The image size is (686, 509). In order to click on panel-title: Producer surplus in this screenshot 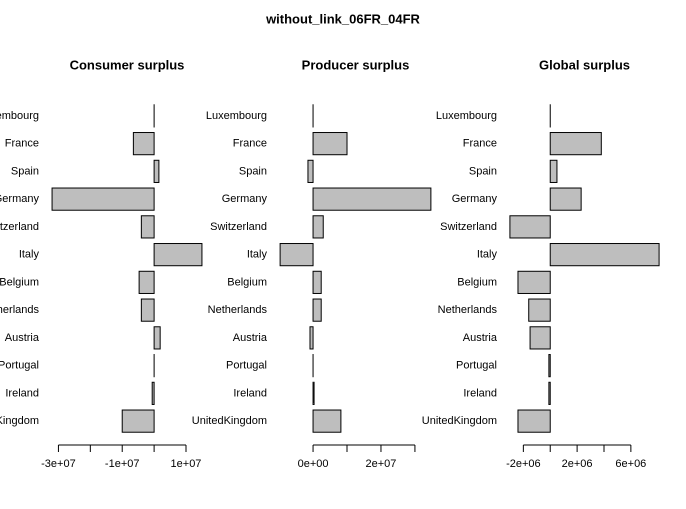, I will do `click(356, 64)`.